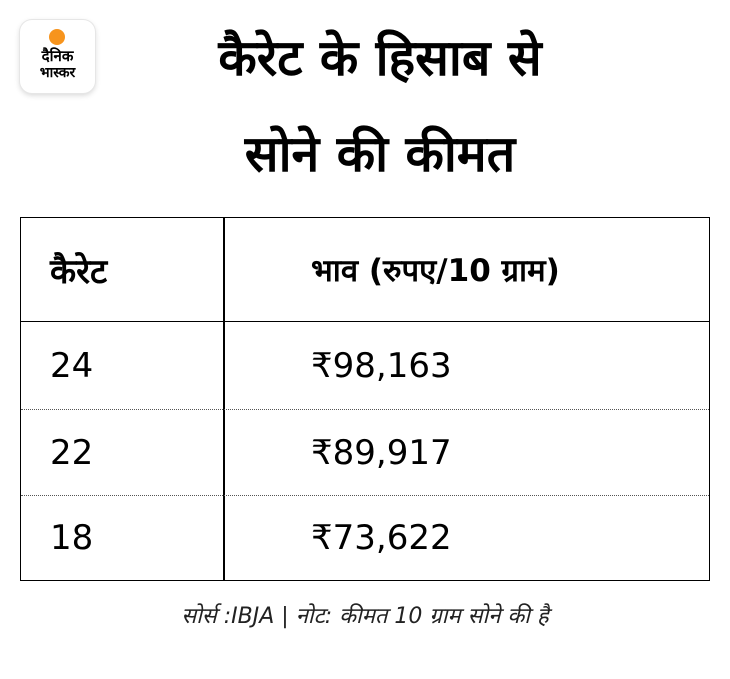 The height and width of the screenshot is (679, 730). Describe the element at coordinates (380, 154) in the screenshot. I see `page-title-line2: सोने की कीमत` at that location.